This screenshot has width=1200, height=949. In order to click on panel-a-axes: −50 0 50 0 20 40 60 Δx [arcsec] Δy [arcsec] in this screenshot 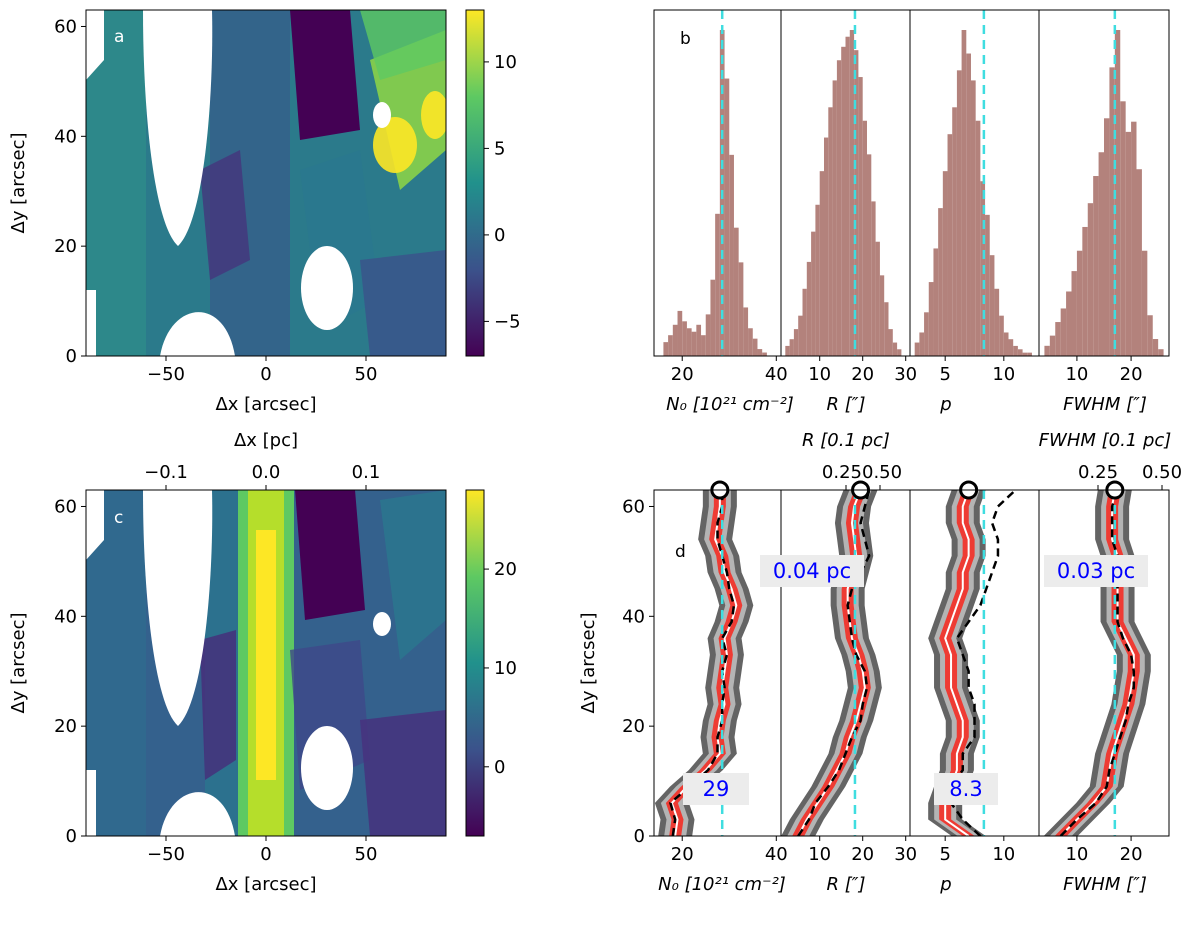, I will do `click(192, 215)`.